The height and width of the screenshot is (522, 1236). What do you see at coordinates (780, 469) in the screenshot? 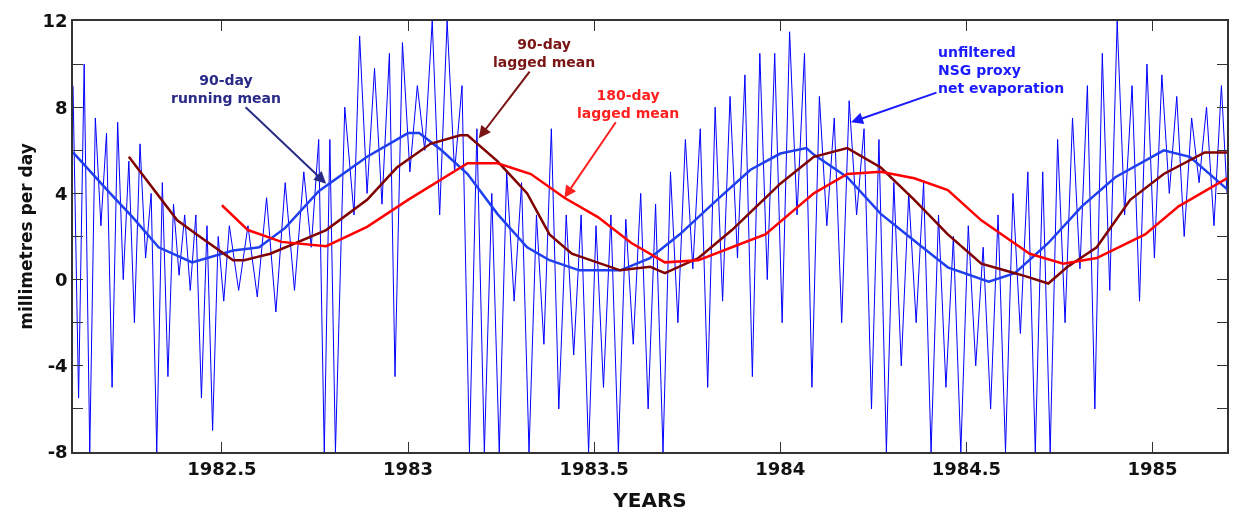
I see `x-tick-label: 1984` at bounding box center [780, 469].